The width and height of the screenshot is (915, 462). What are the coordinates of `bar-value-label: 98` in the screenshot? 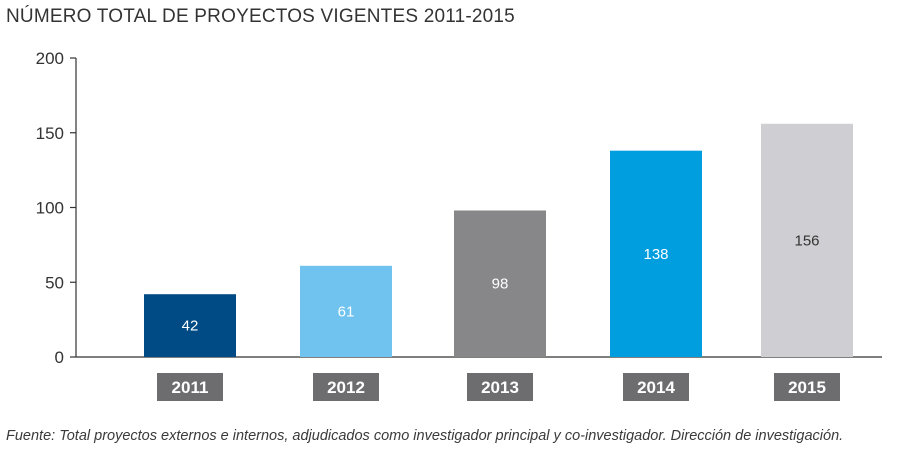 It's located at (500, 284).